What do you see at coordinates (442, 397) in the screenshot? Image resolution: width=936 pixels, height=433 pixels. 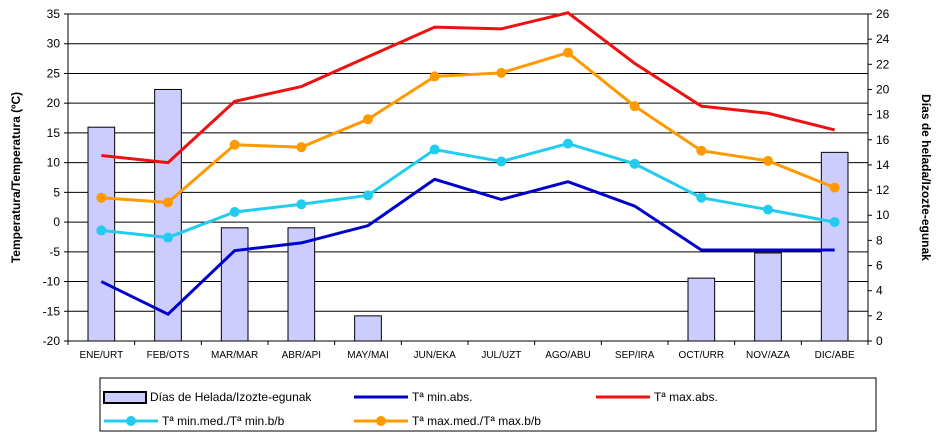 I see `legend-label: Tª min.abs.` at bounding box center [442, 397].